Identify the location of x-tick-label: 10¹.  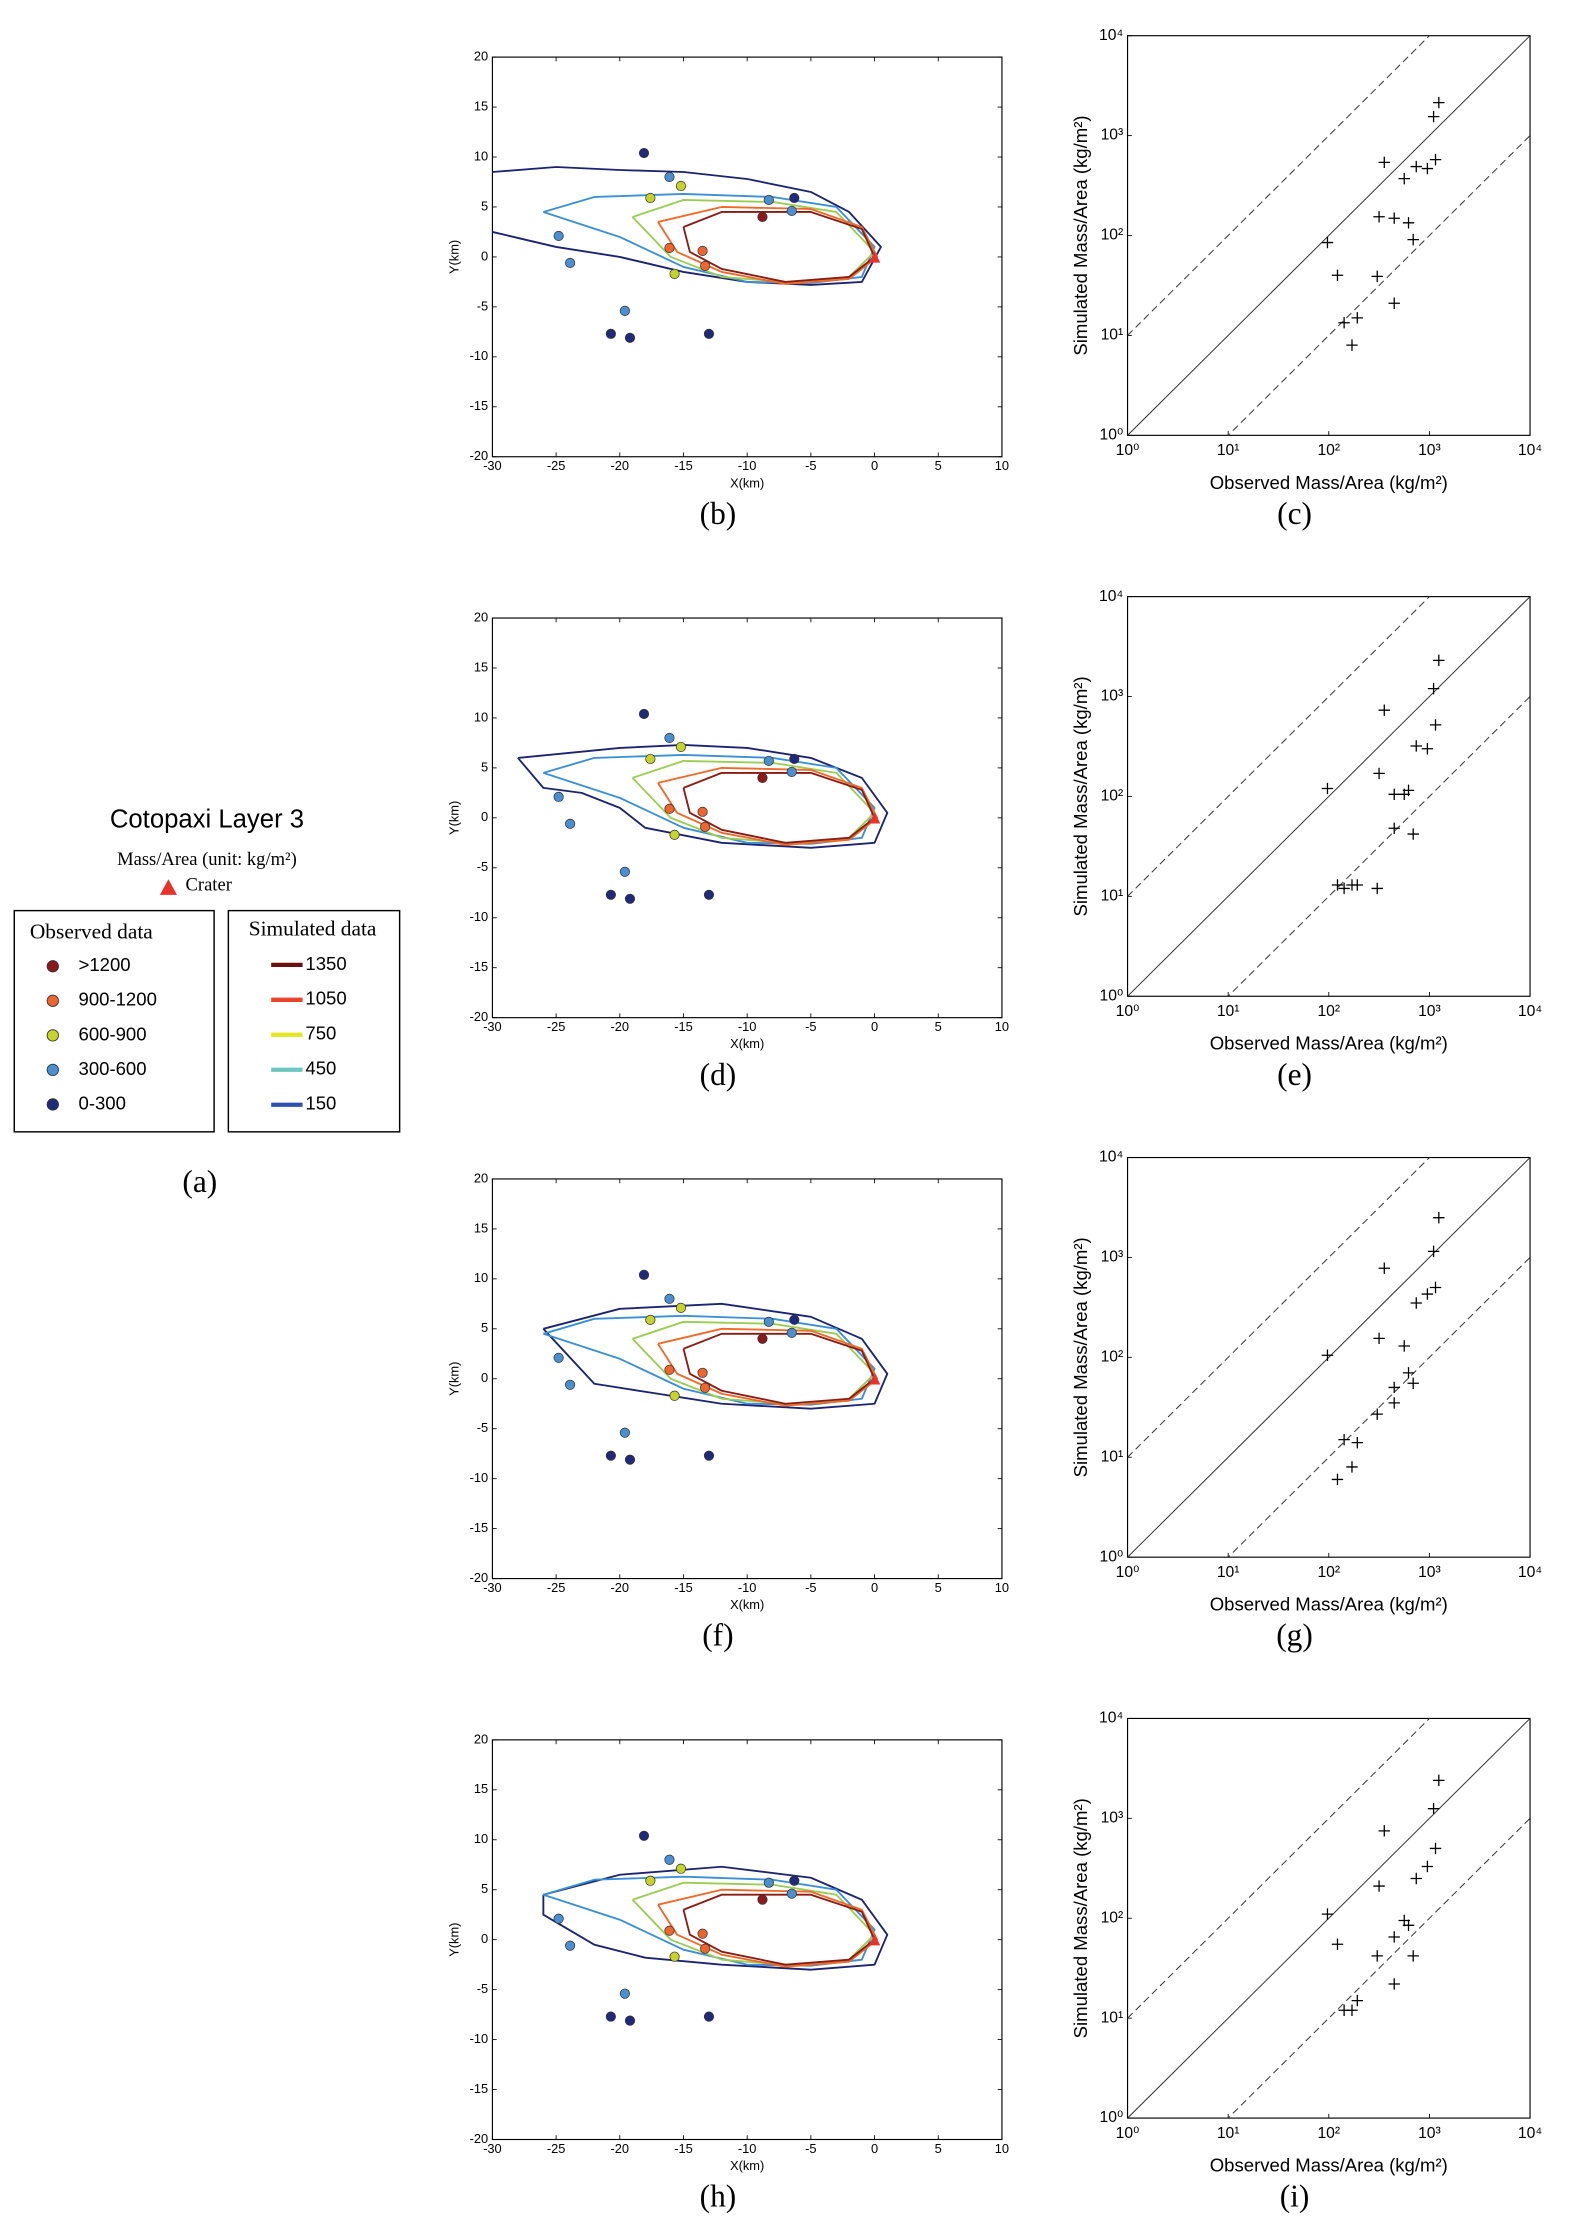
(1228, 1011).